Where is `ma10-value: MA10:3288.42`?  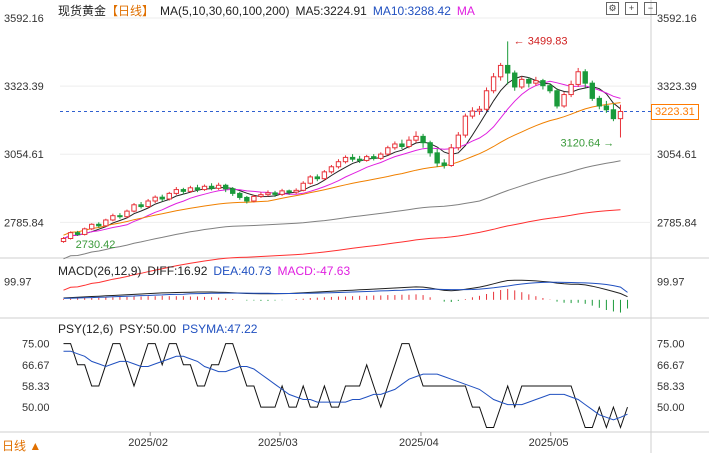
ma10-value: MA10:3288.42 is located at coordinates (411, 11).